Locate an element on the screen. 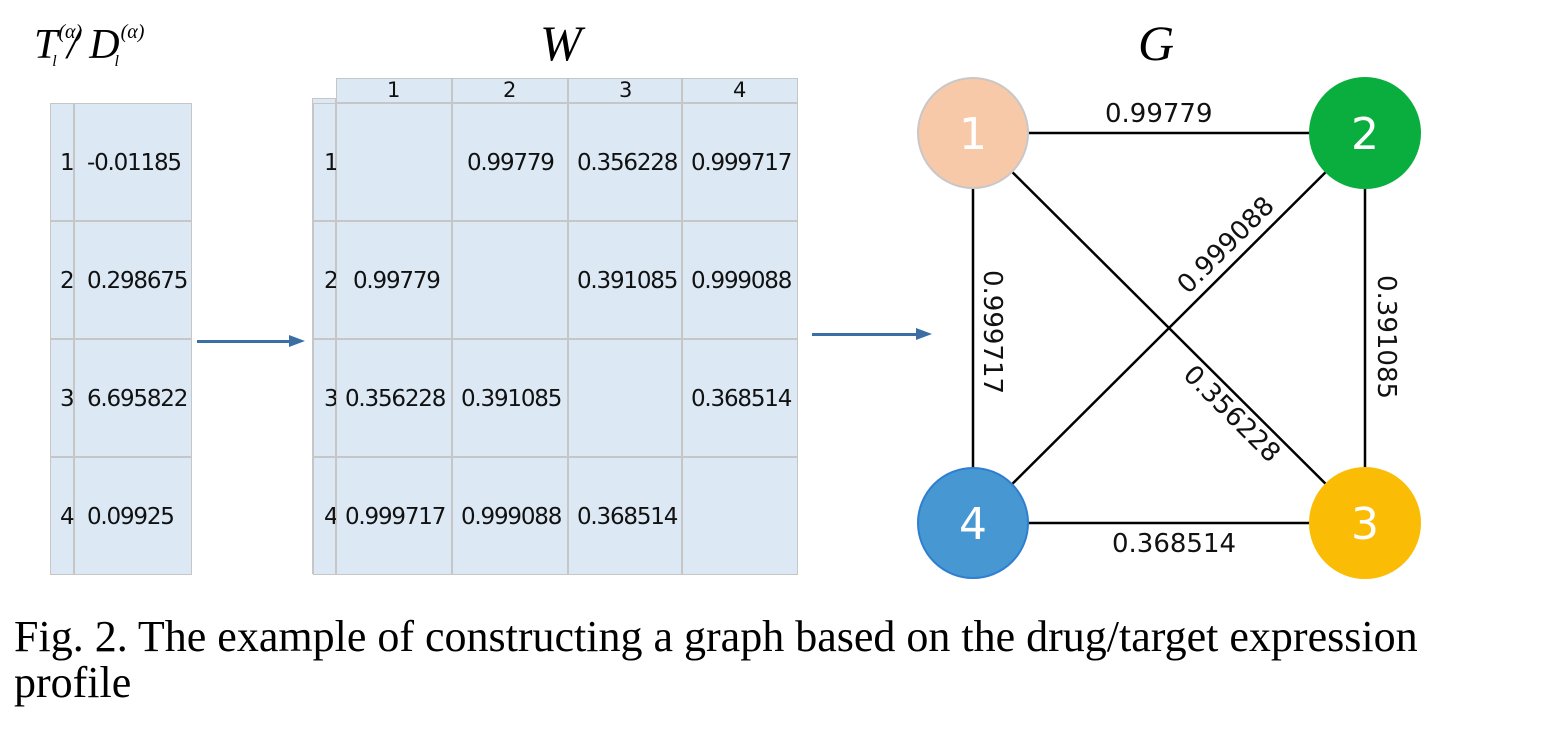 This screenshot has width=1552, height=730. vector-value-cell: 6.695822 is located at coordinates (133, 398).